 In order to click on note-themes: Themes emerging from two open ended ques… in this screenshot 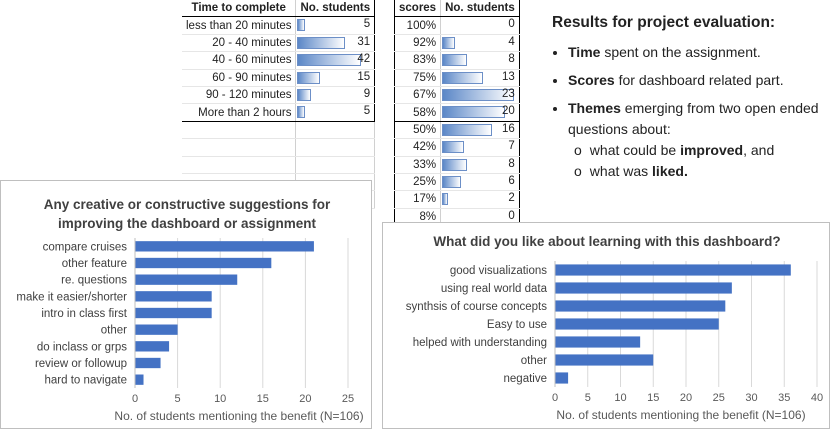, I will do `click(697, 140)`.